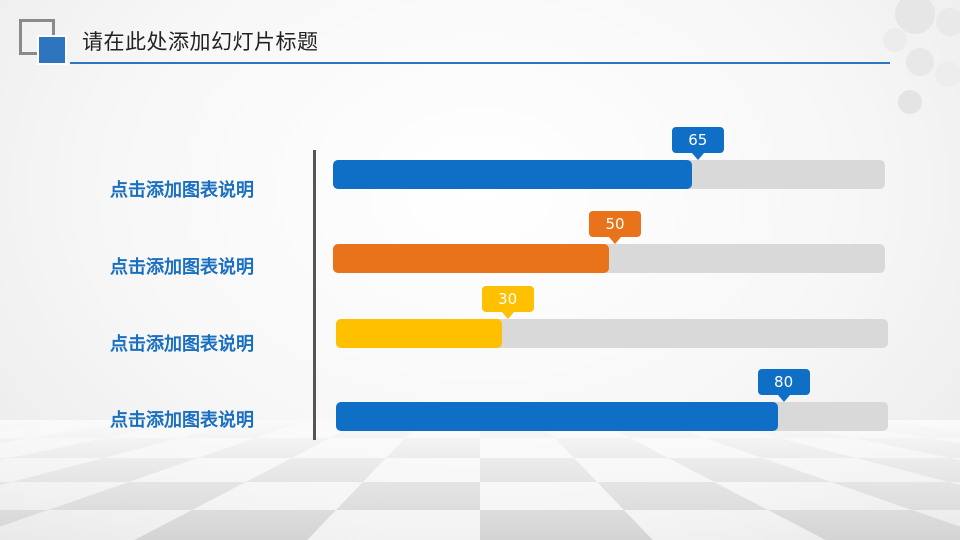 The width and height of the screenshot is (960, 540). Describe the element at coordinates (480, 63) in the screenshot. I see `title-underline` at that location.